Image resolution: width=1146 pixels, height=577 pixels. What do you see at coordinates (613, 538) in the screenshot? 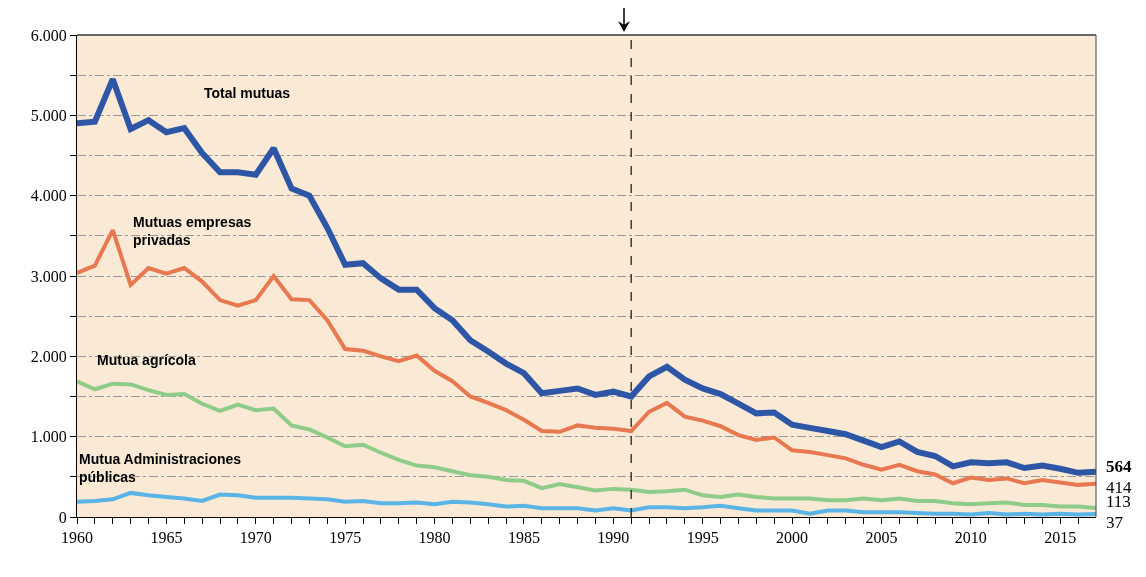
I see `x-tick-label: 1990` at bounding box center [613, 538].